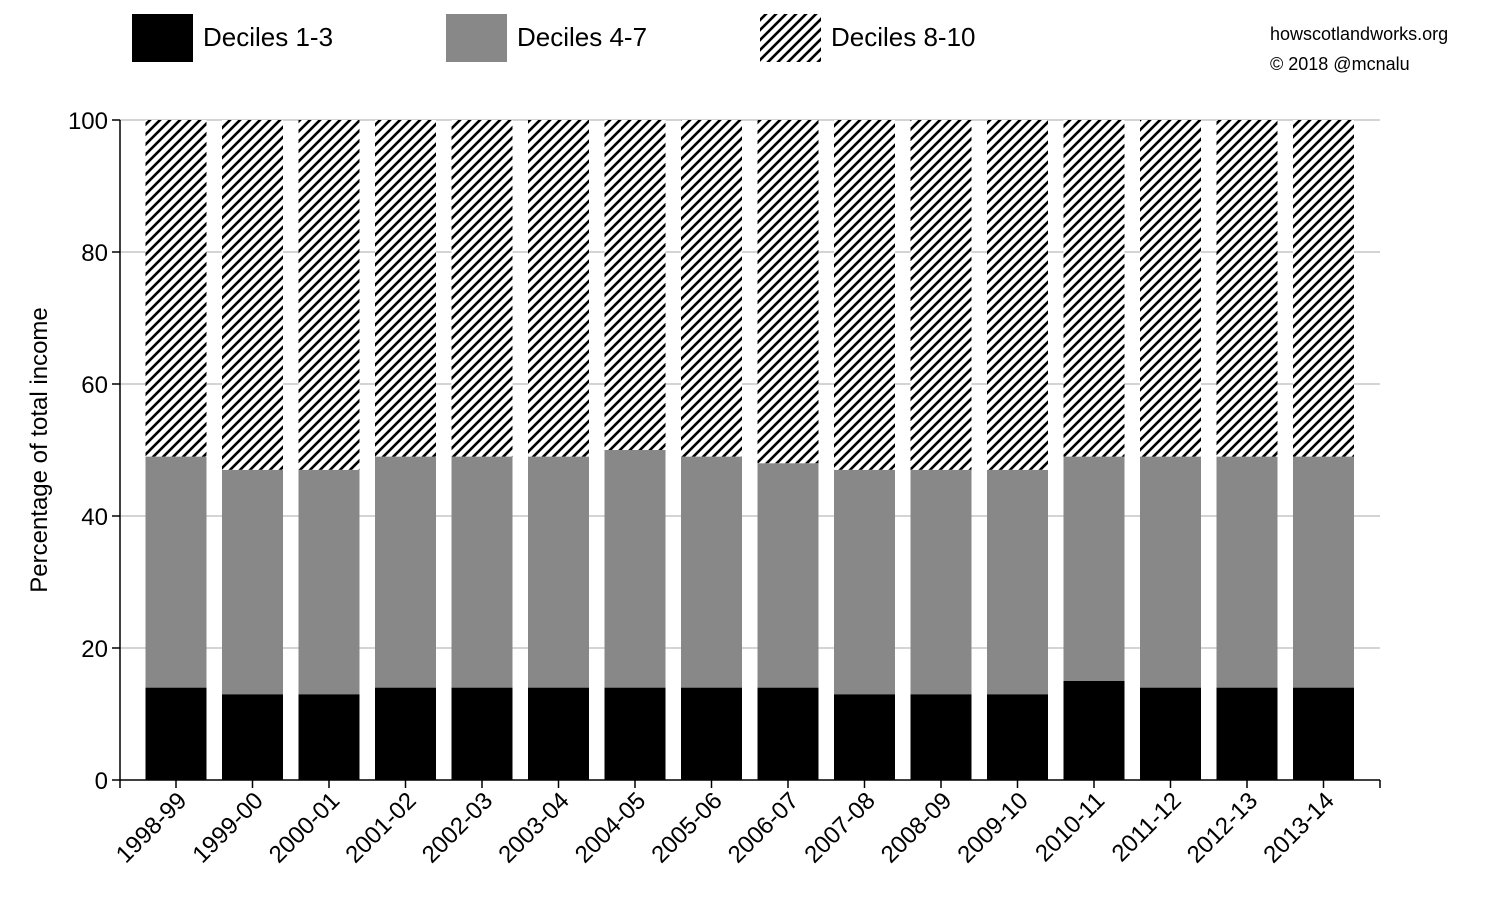 This screenshot has width=1500, height=900. What do you see at coordinates (1359, 49) in the screenshot?
I see `credit: howscotlandworks.org © 2018 @mcnalu` at bounding box center [1359, 49].